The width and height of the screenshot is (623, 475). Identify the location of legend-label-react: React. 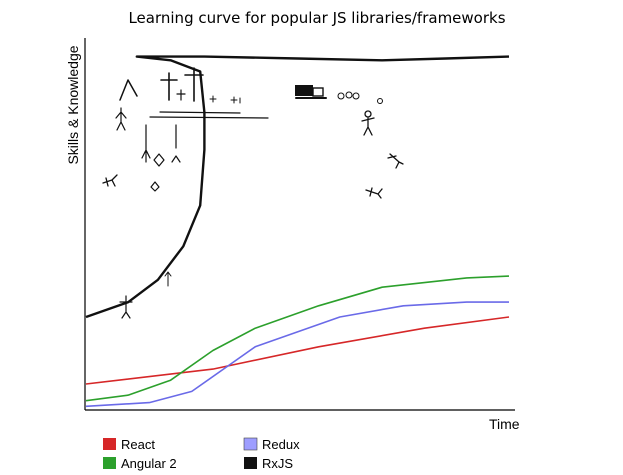
(138, 444).